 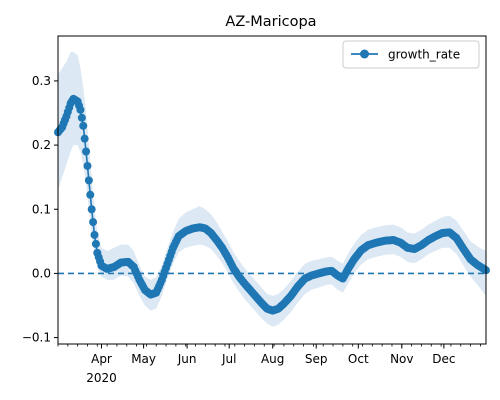 I want to click on x-tick-label: Dec, so click(x=443, y=359).